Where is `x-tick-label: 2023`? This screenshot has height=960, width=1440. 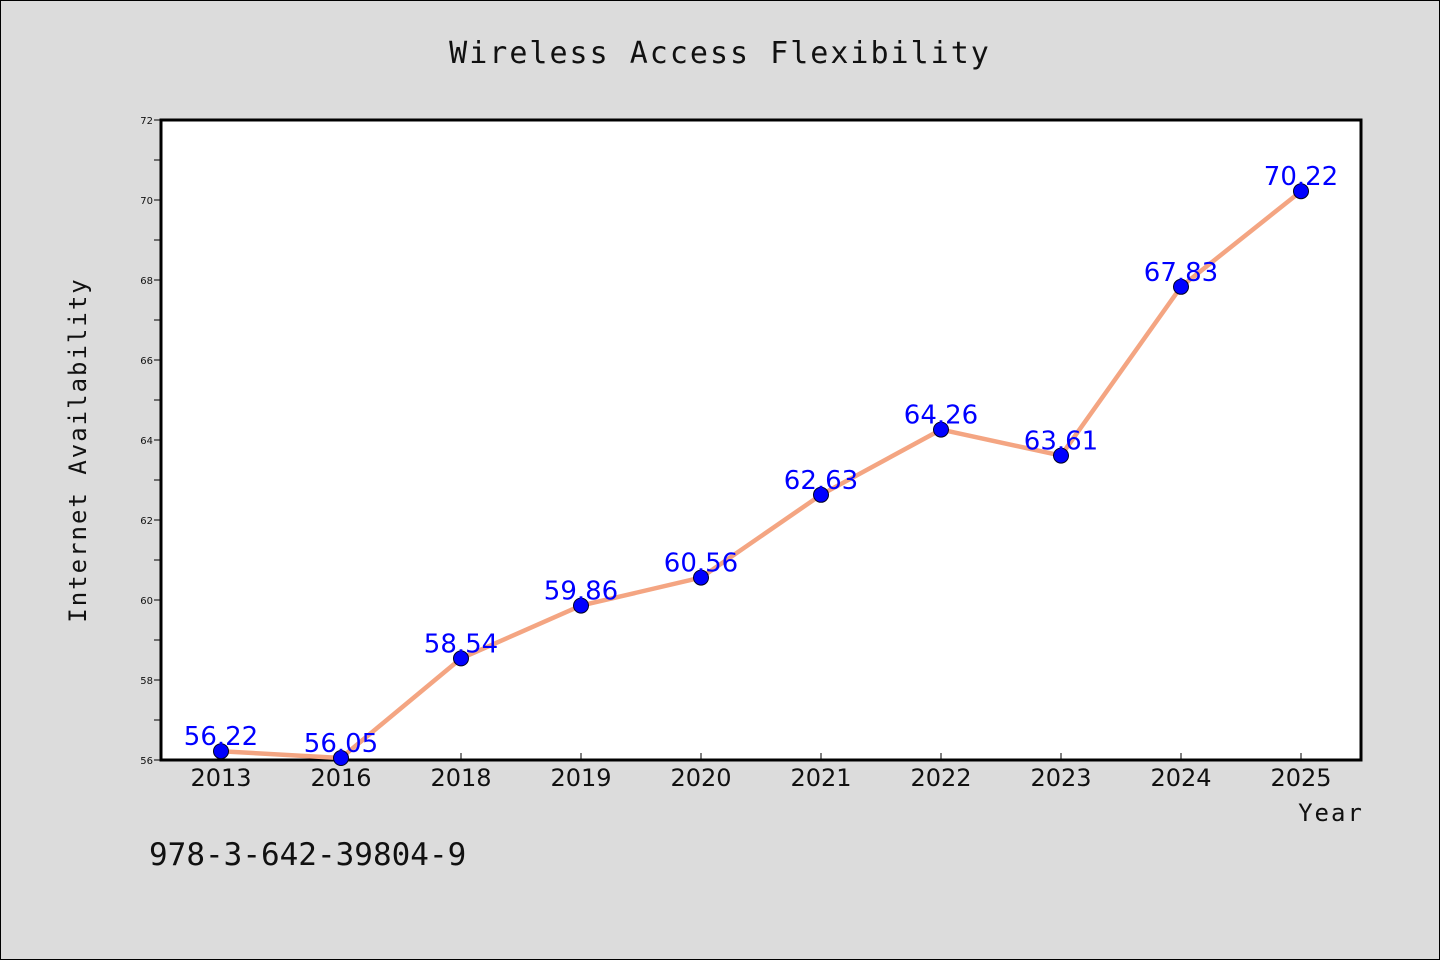 x-tick-label: 2023 is located at coordinates (1060, 778).